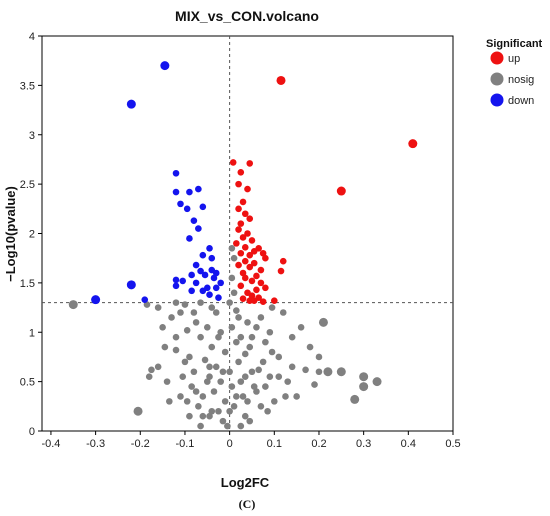  What do you see at coordinates (230, 444) in the screenshot?
I see `x-tick-label: 0` at bounding box center [230, 444].